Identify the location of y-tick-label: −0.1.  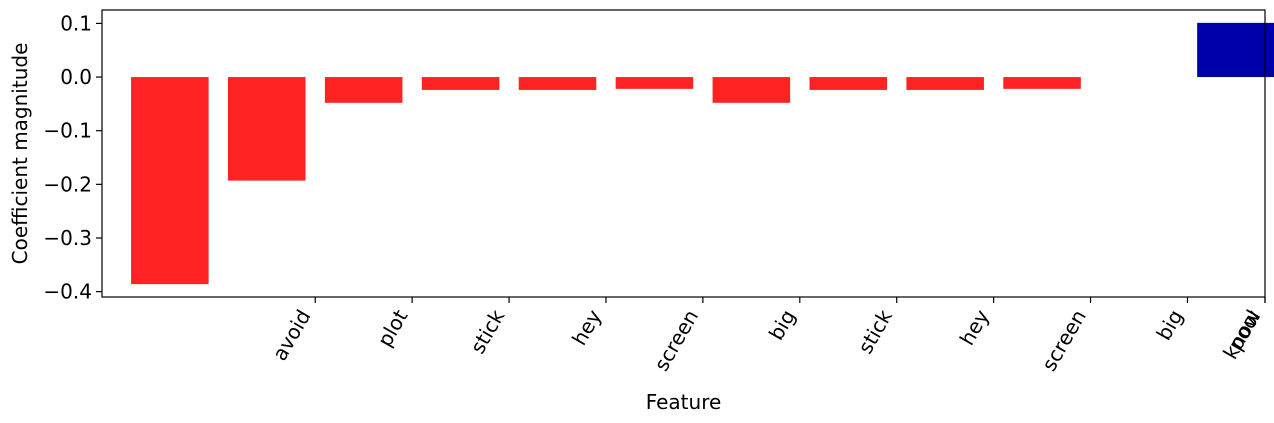
(67, 131).